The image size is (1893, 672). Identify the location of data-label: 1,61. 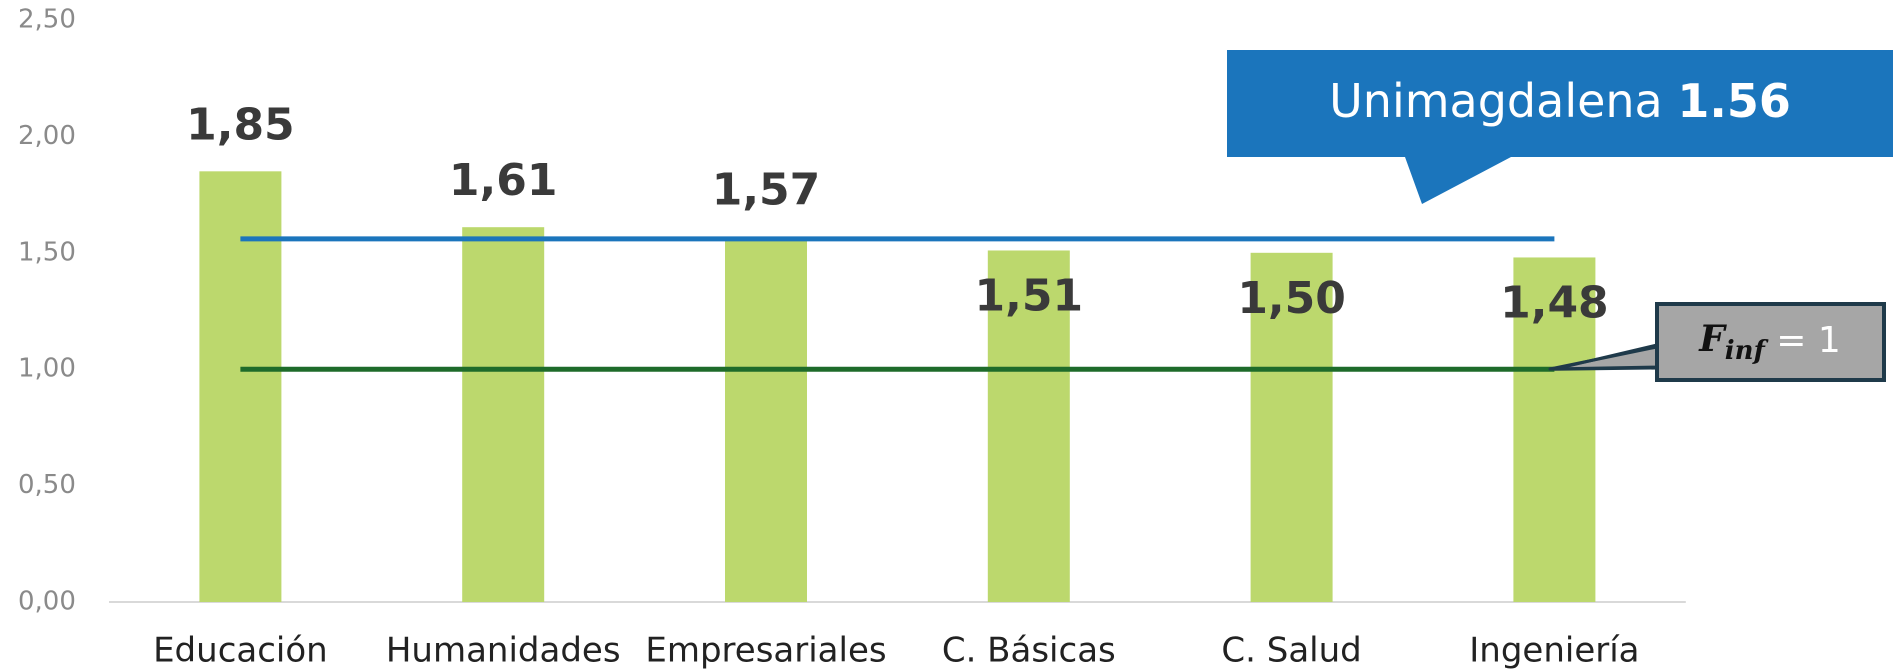
(503, 180).